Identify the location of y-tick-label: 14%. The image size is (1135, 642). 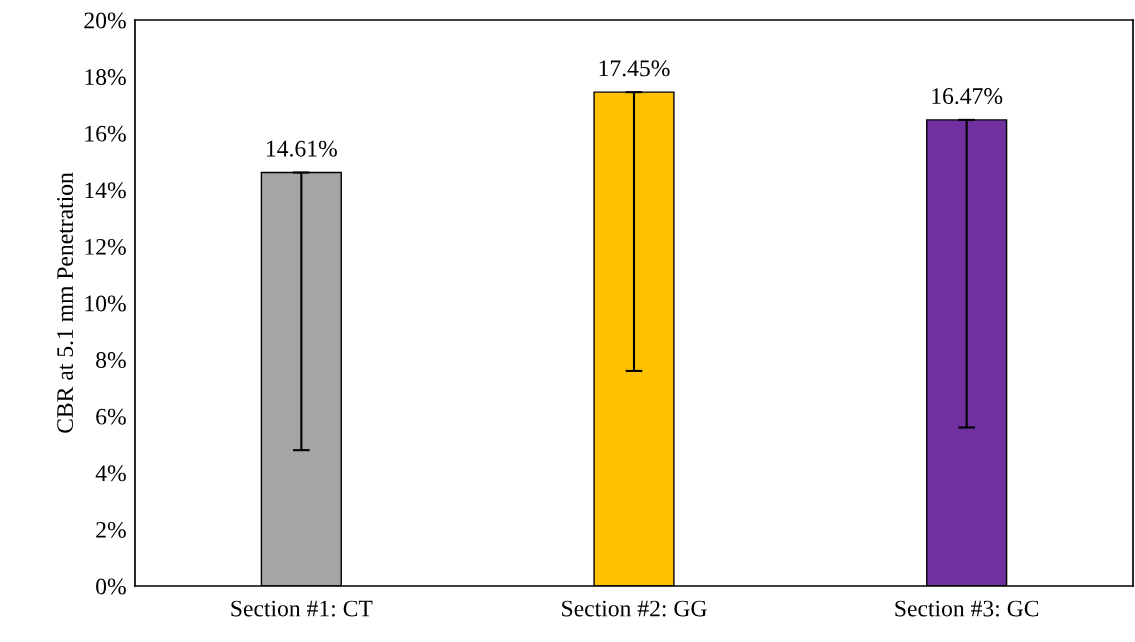
(105, 190).